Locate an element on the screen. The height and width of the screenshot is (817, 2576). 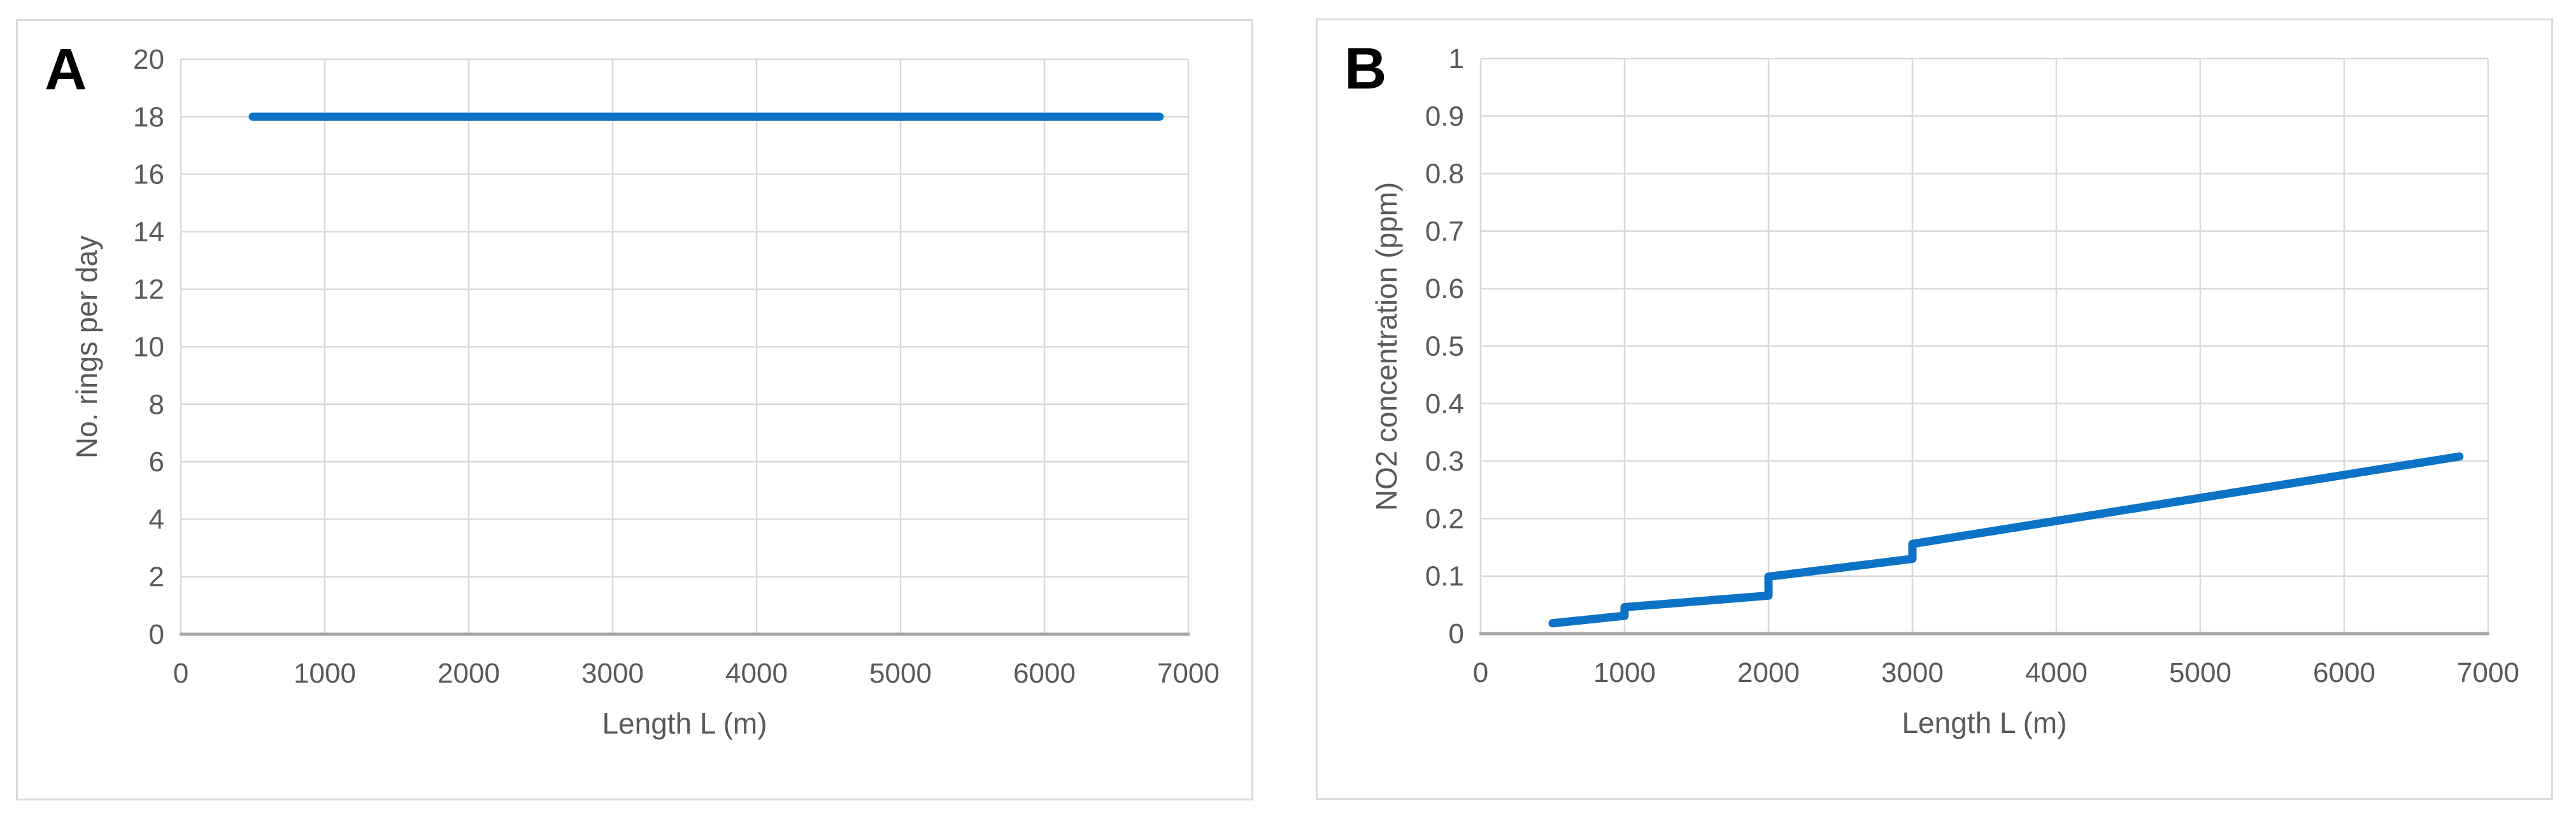
y-tick-label: 8 is located at coordinates (156, 404).